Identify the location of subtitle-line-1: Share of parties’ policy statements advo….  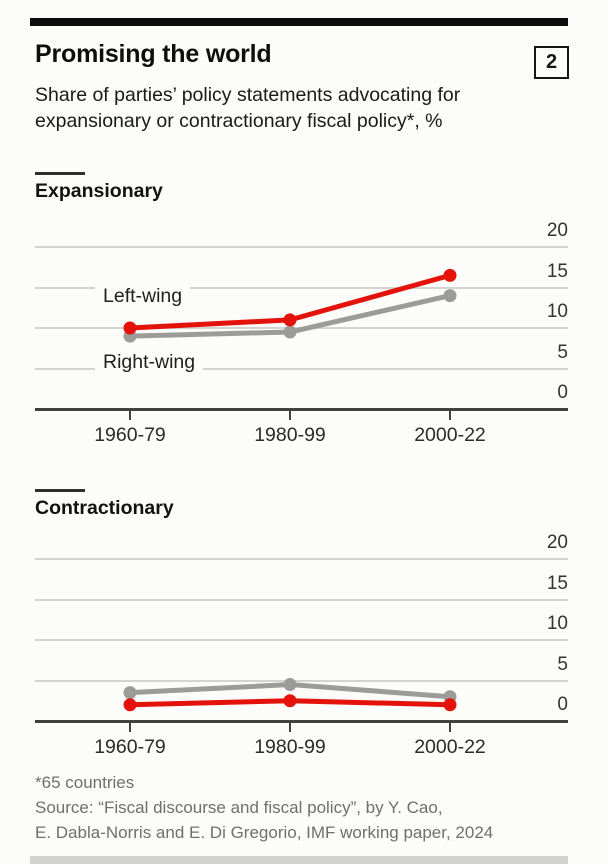
(248, 95).